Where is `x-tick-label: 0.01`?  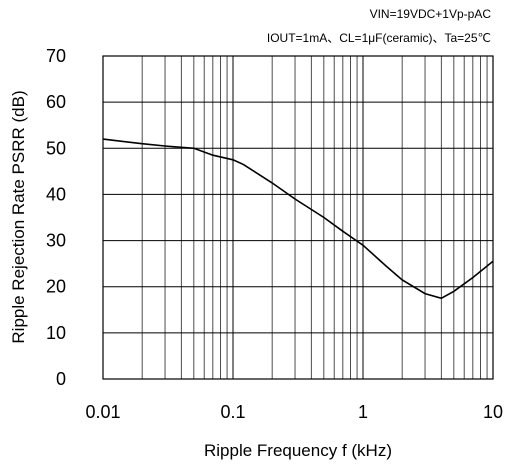
x-tick-label: 0.01 is located at coordinates (102, 412).